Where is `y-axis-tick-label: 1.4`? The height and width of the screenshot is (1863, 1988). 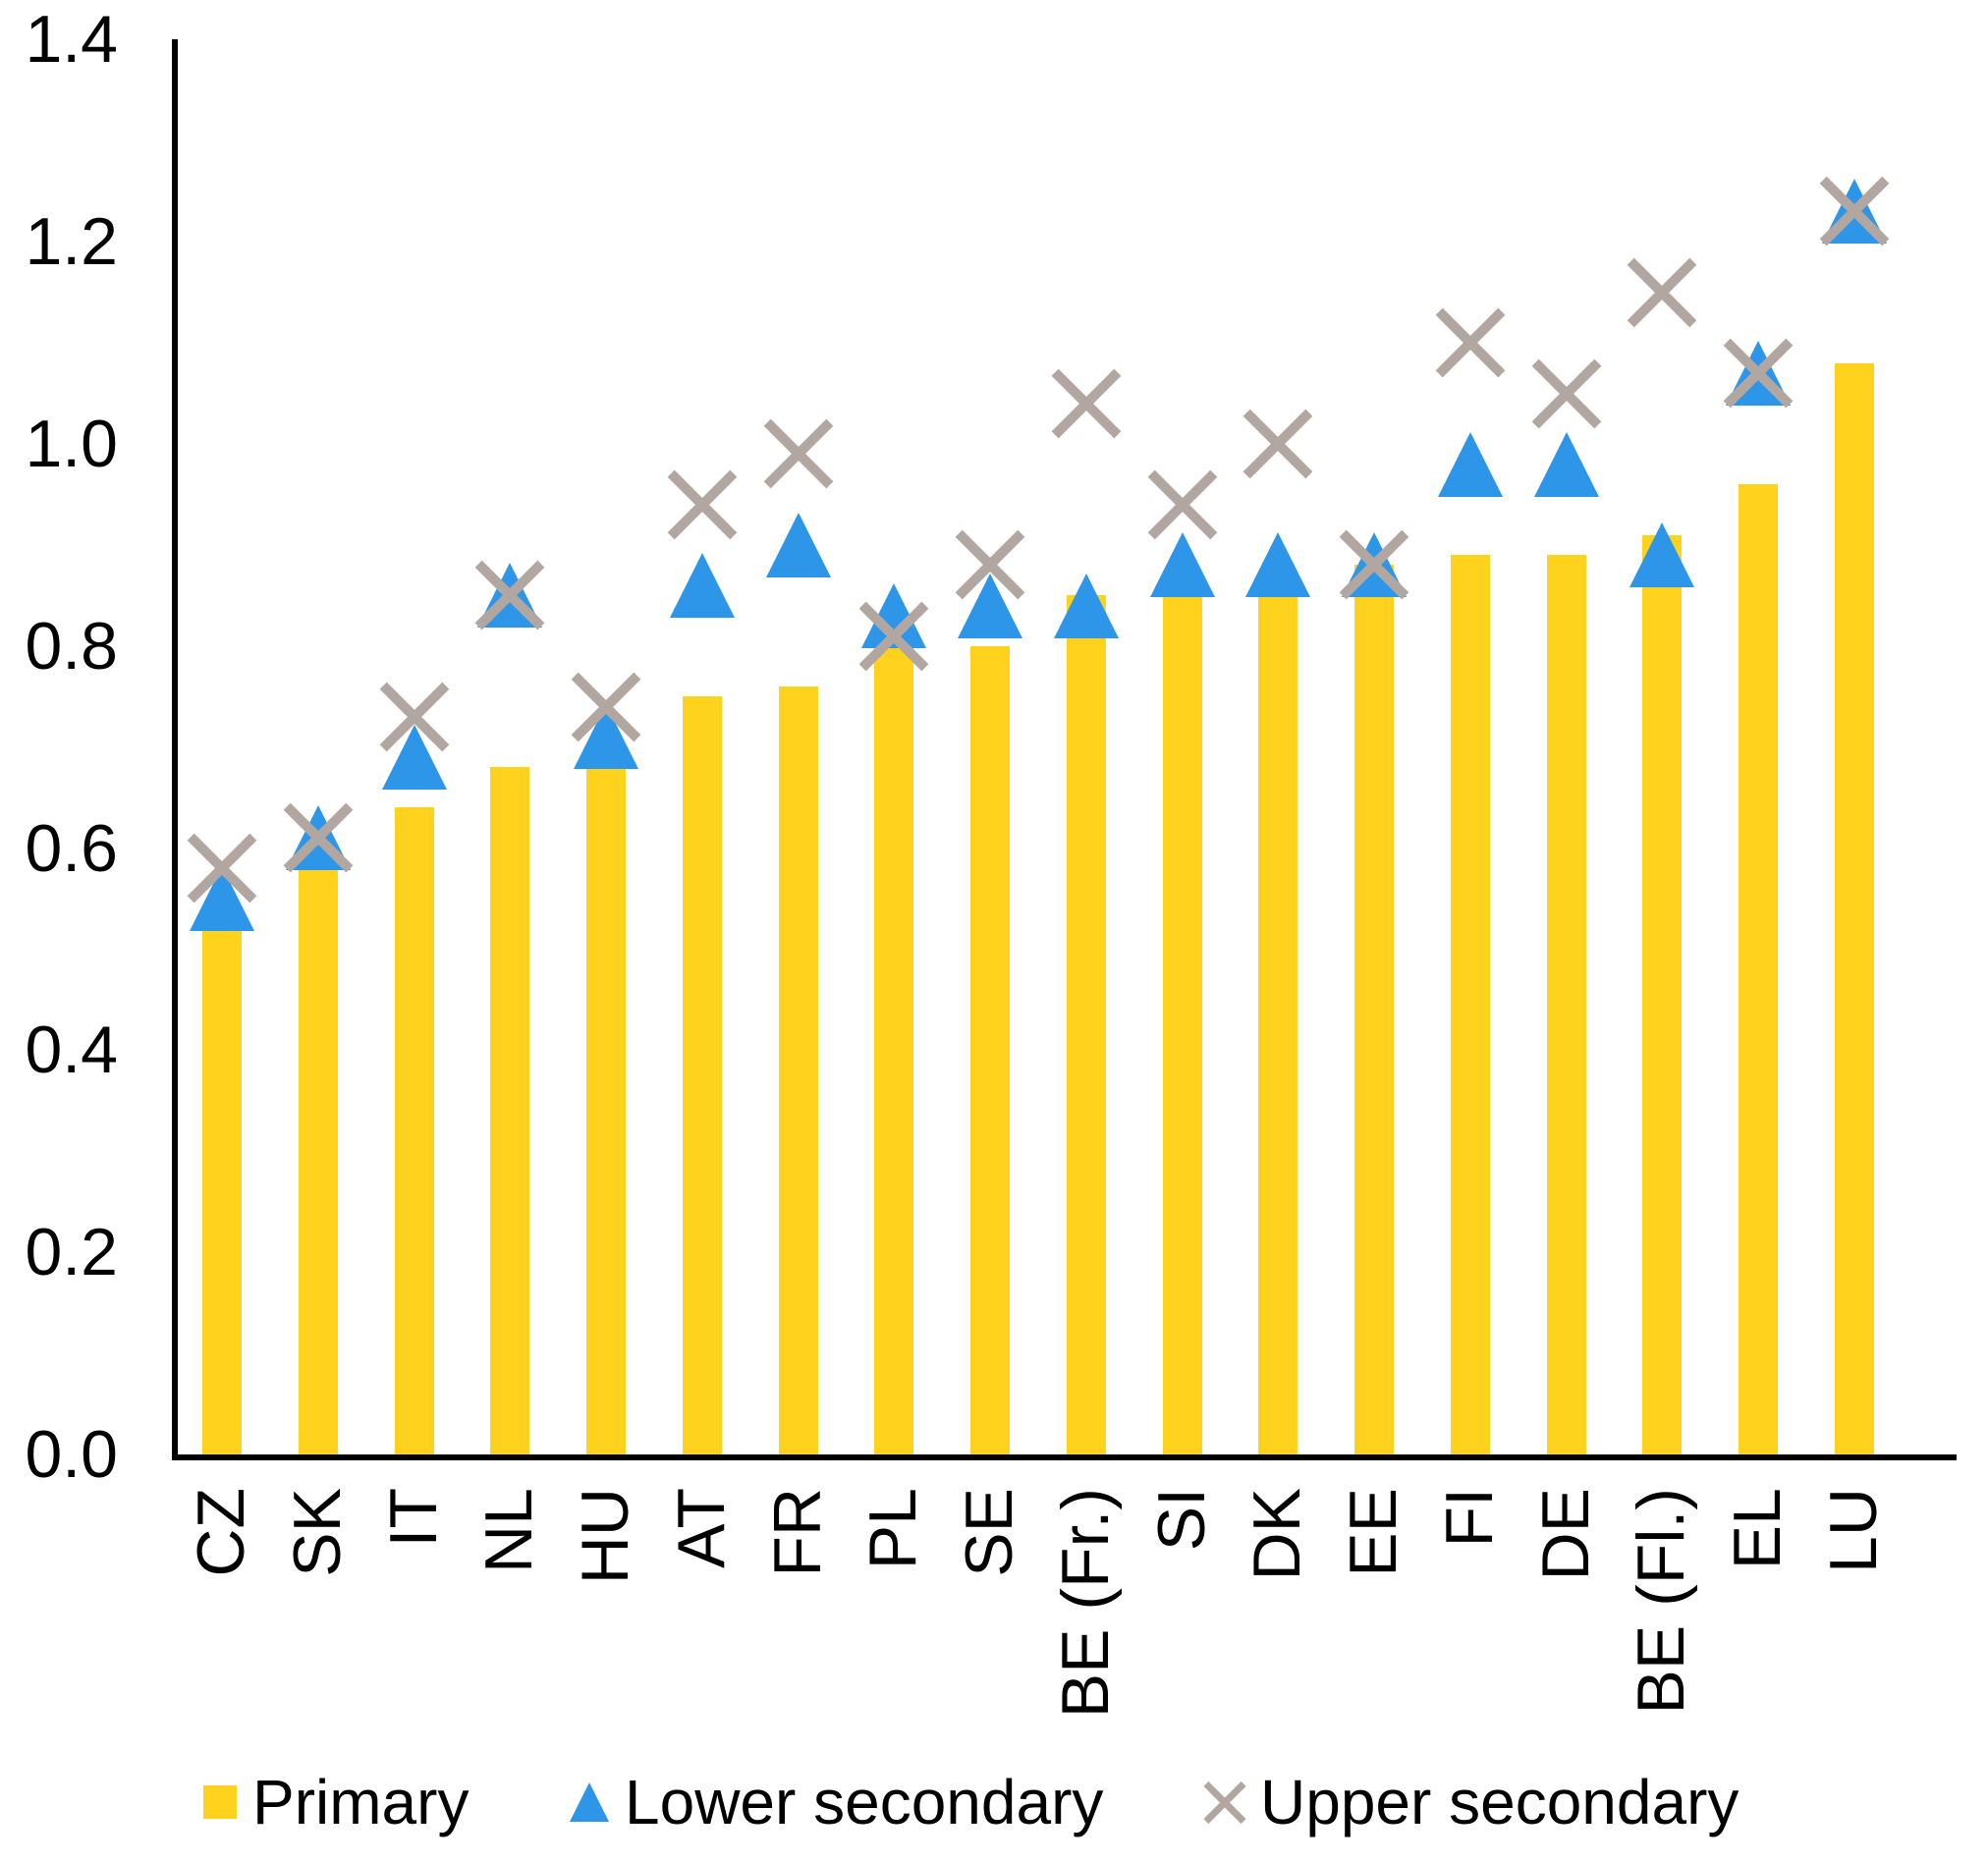 y-axis-tick-label: 1.4 is located at coordinates (71, 40).